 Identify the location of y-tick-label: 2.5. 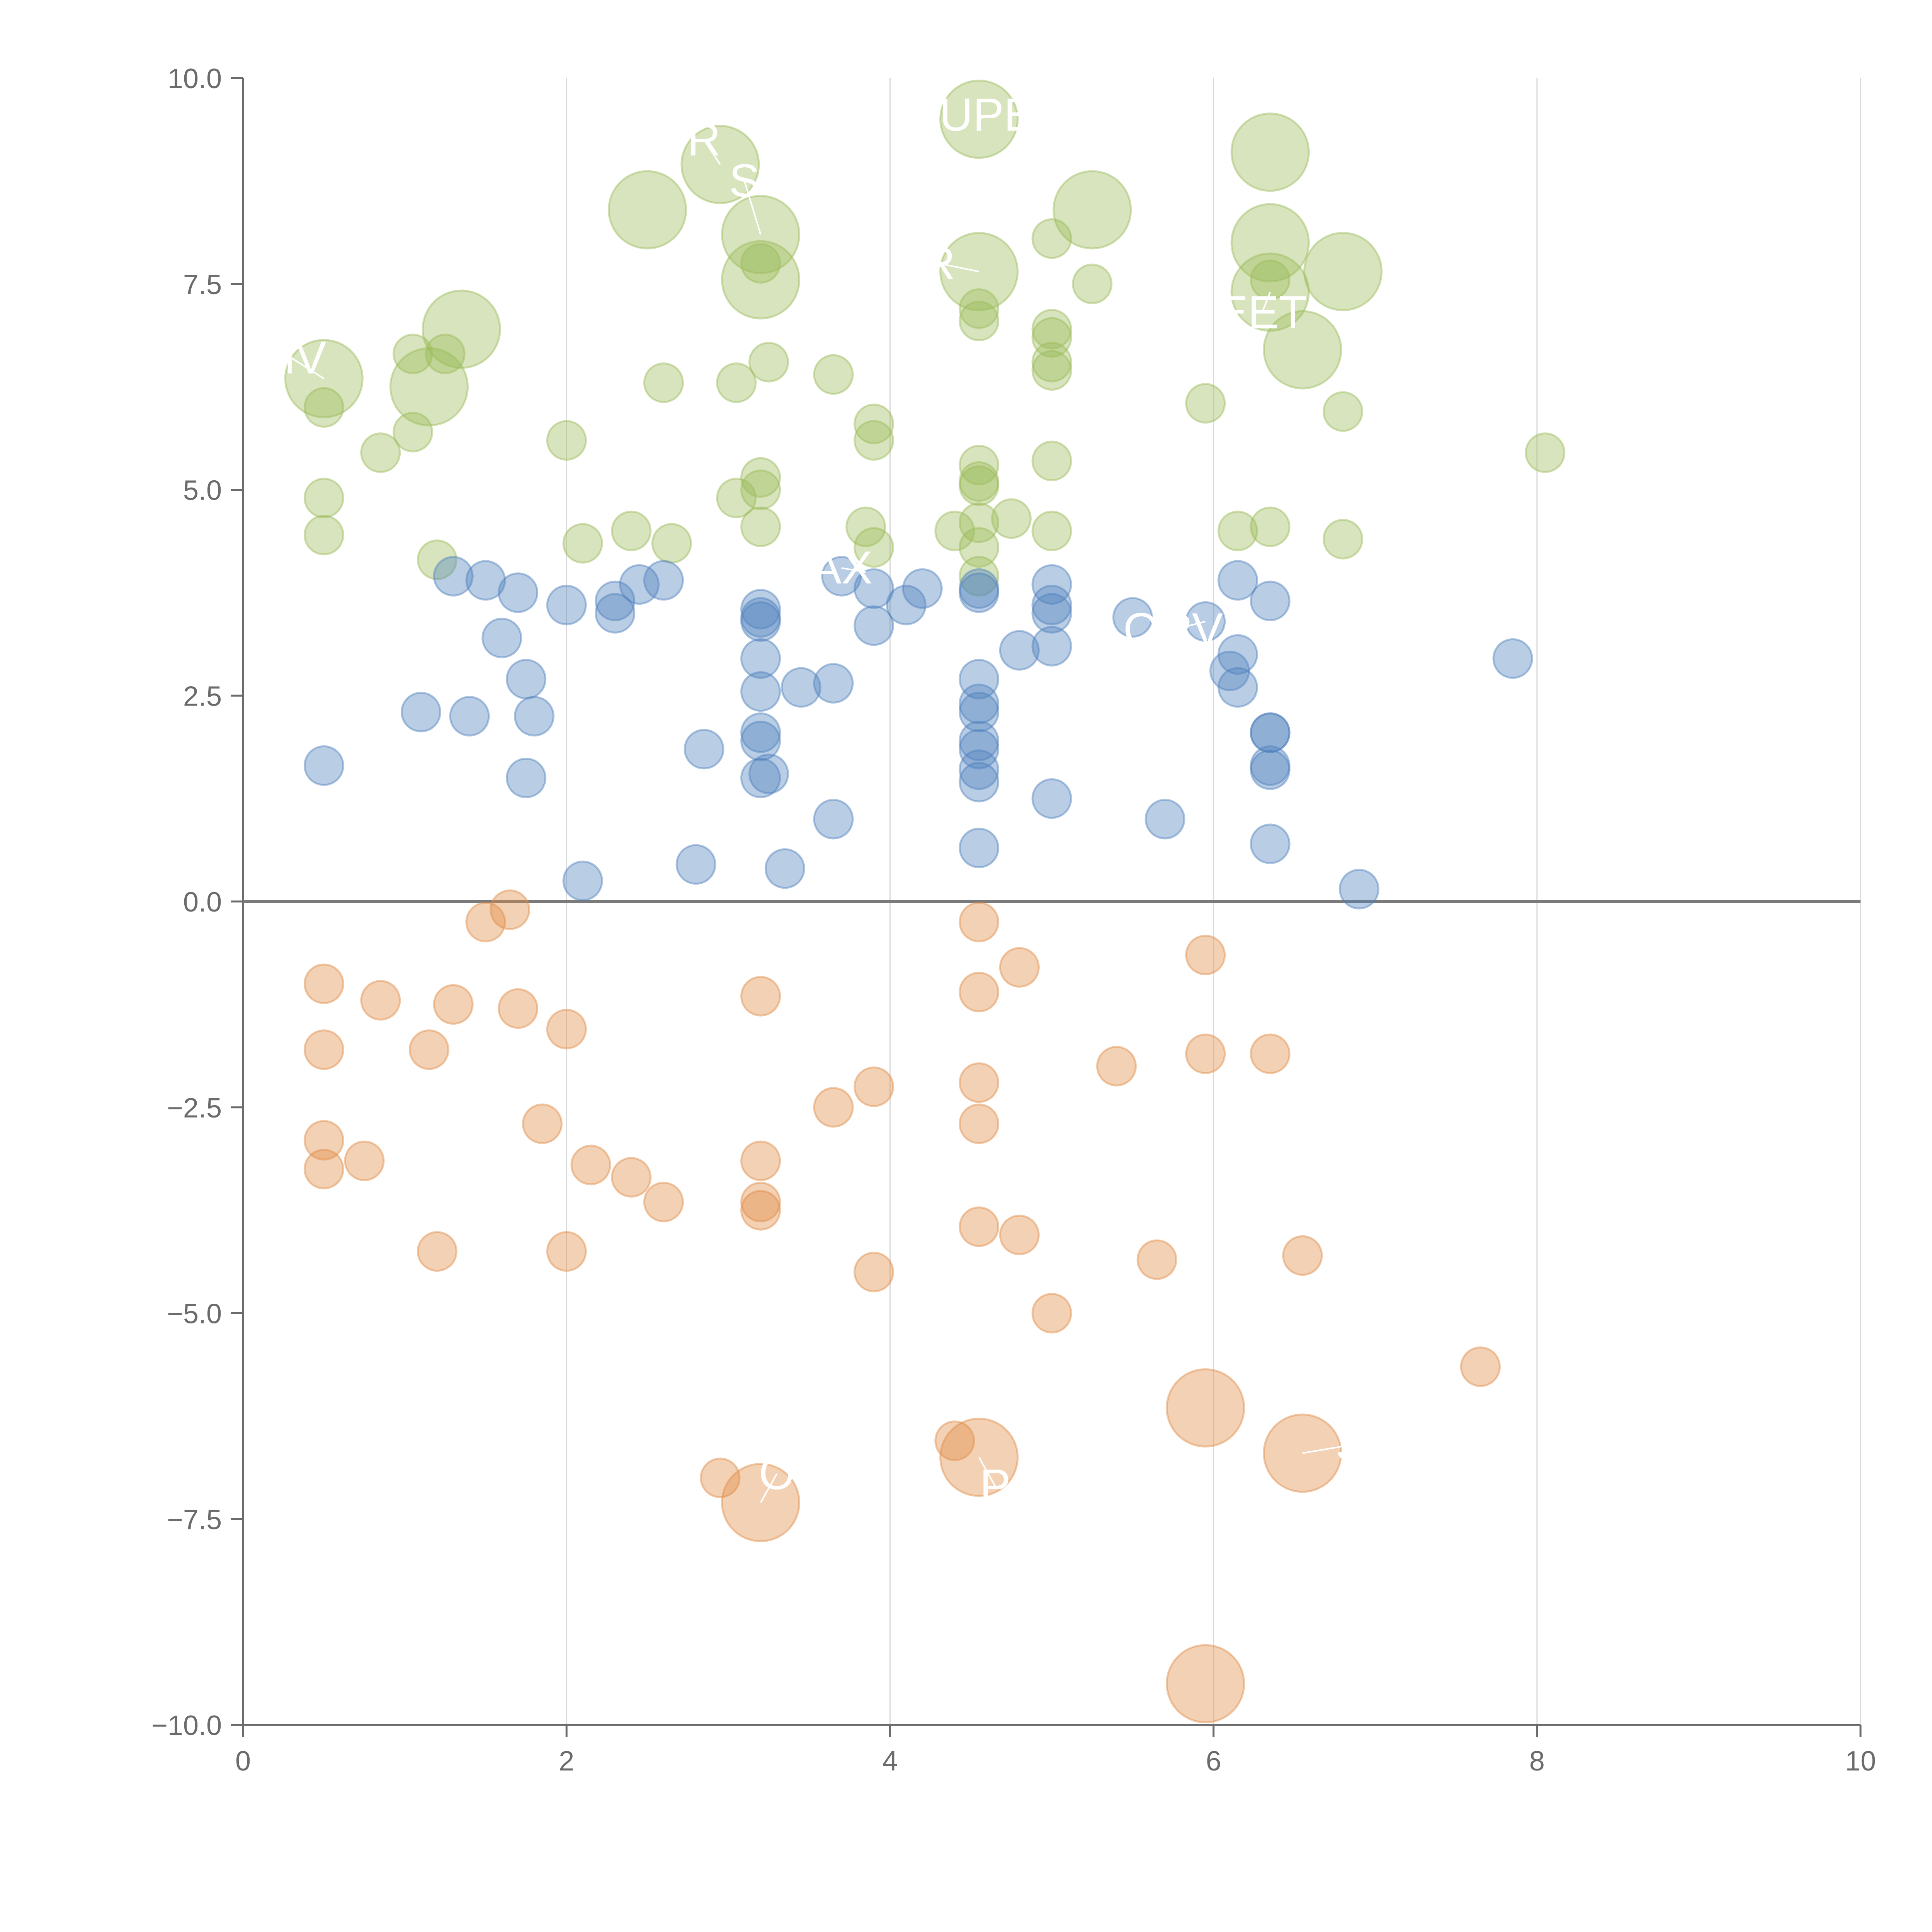
(202, 696).